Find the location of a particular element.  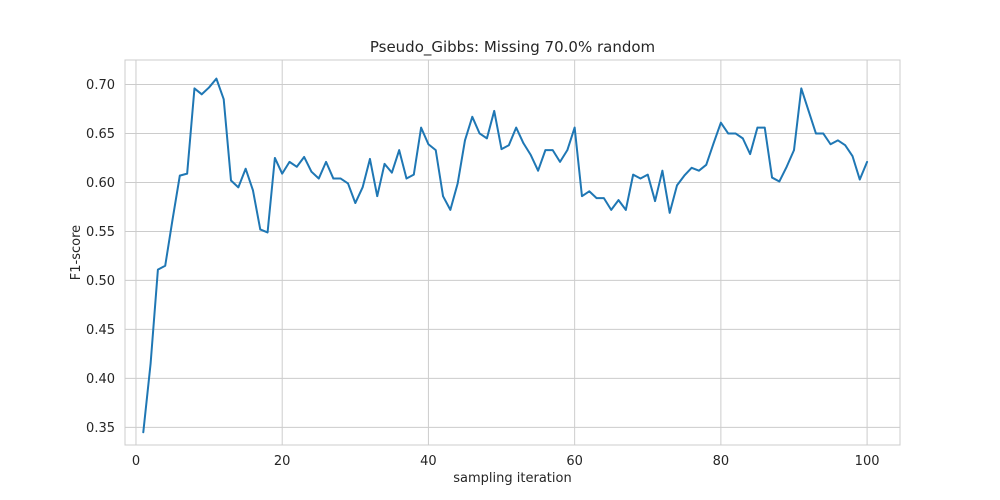

y-tick-label: 0.65 is located at coordinates (100, 134).